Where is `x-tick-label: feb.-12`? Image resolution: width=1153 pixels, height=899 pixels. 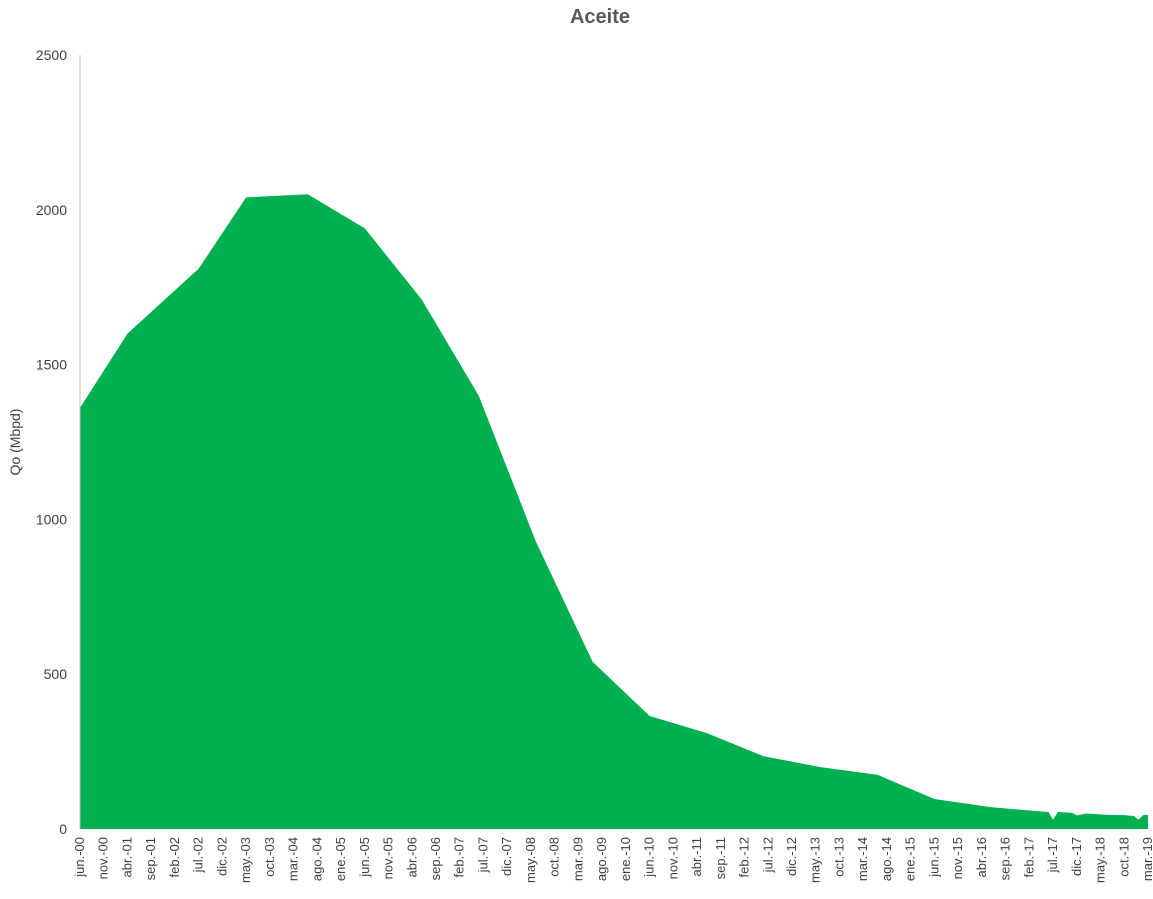 x-tick-label: feb.-12 is located at coordinates (744, 857).